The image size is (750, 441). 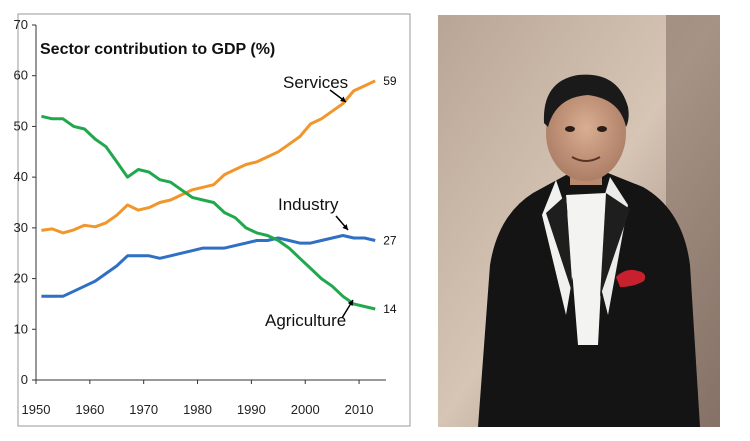 What do you see at coordinates (586, 159) in the screenshot?
I see `smile` at bounding box center [586, 159].